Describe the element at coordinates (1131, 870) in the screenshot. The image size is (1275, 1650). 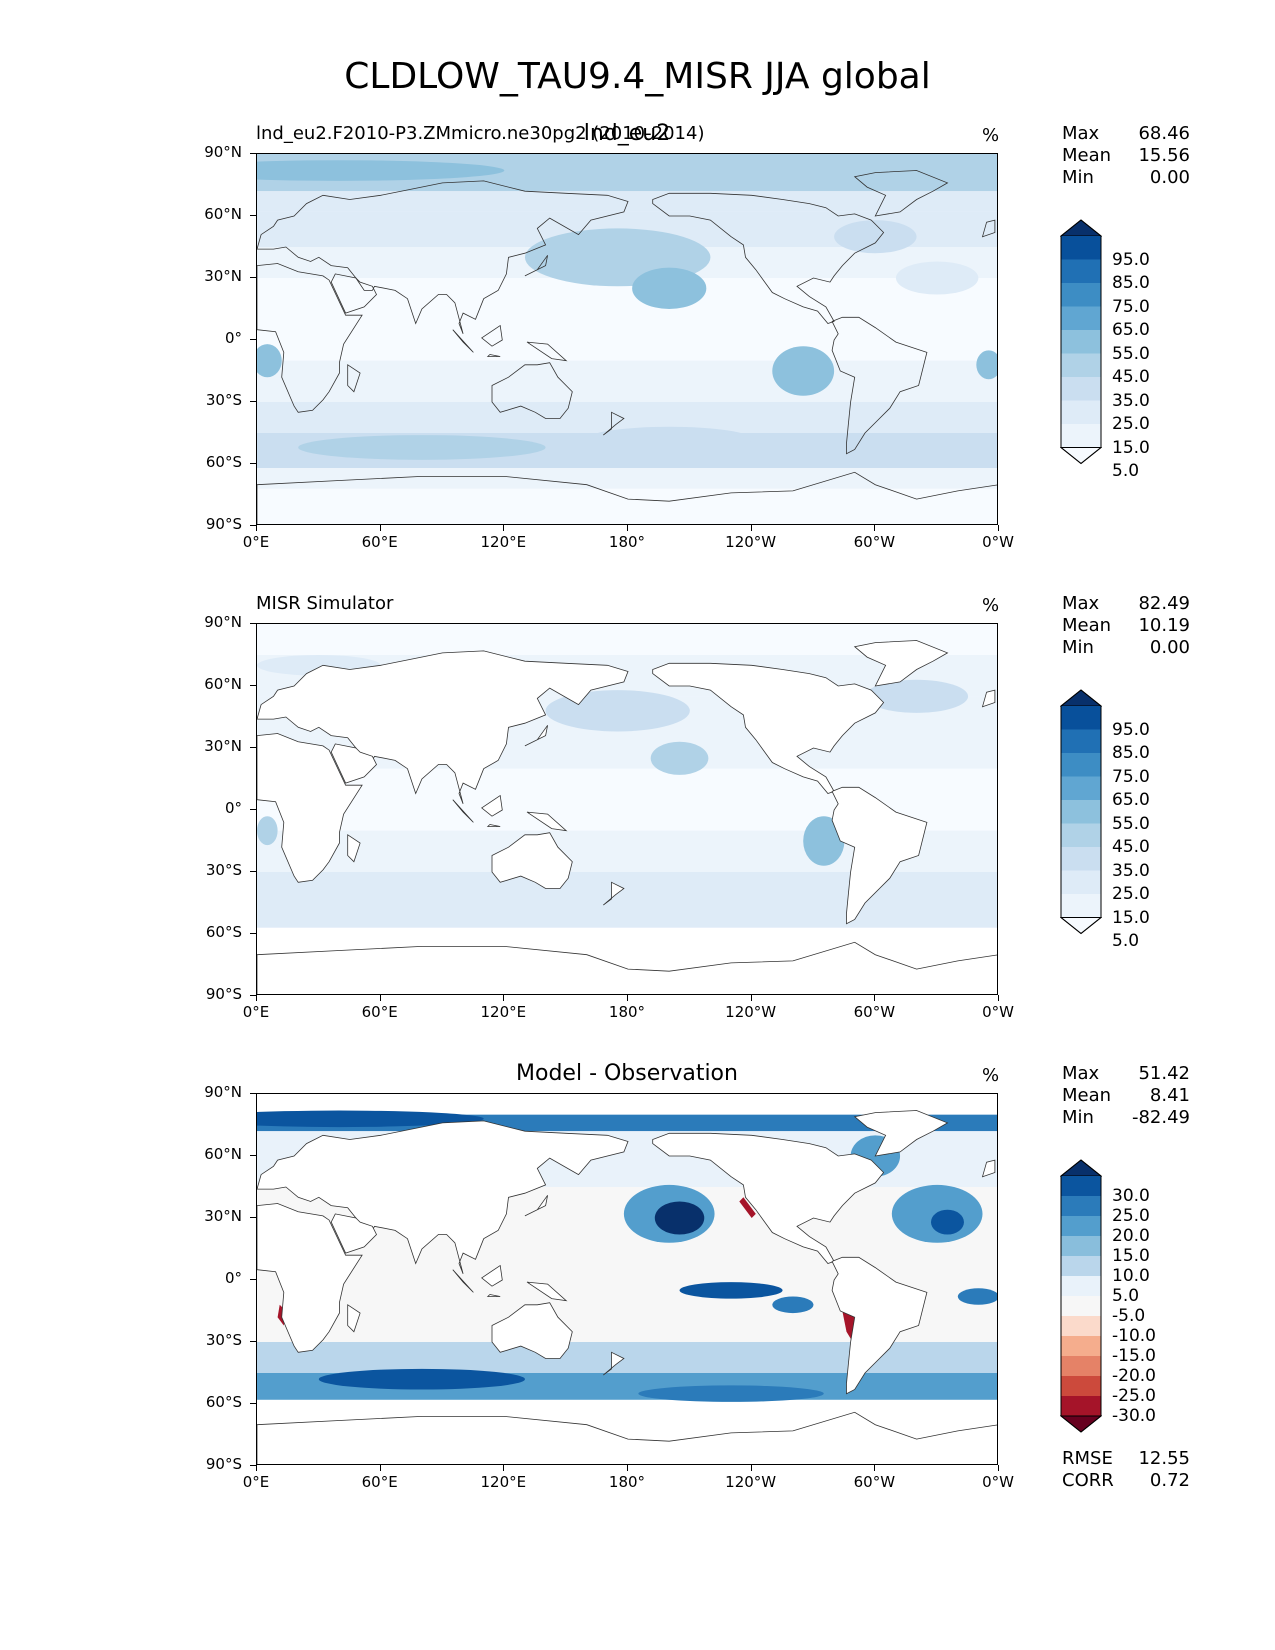
I see `colorbar-tick-label: 35.0` at that location.